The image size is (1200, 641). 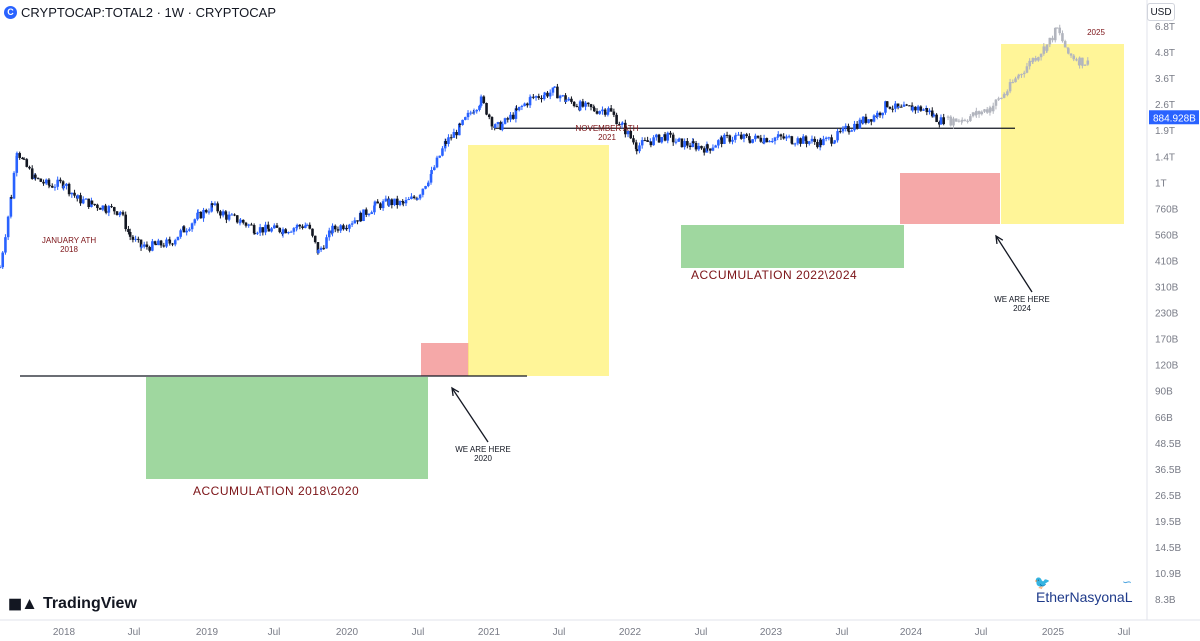 I want to click on tradingview-mark-icon: ◼▲, so click(x=23, y=603).